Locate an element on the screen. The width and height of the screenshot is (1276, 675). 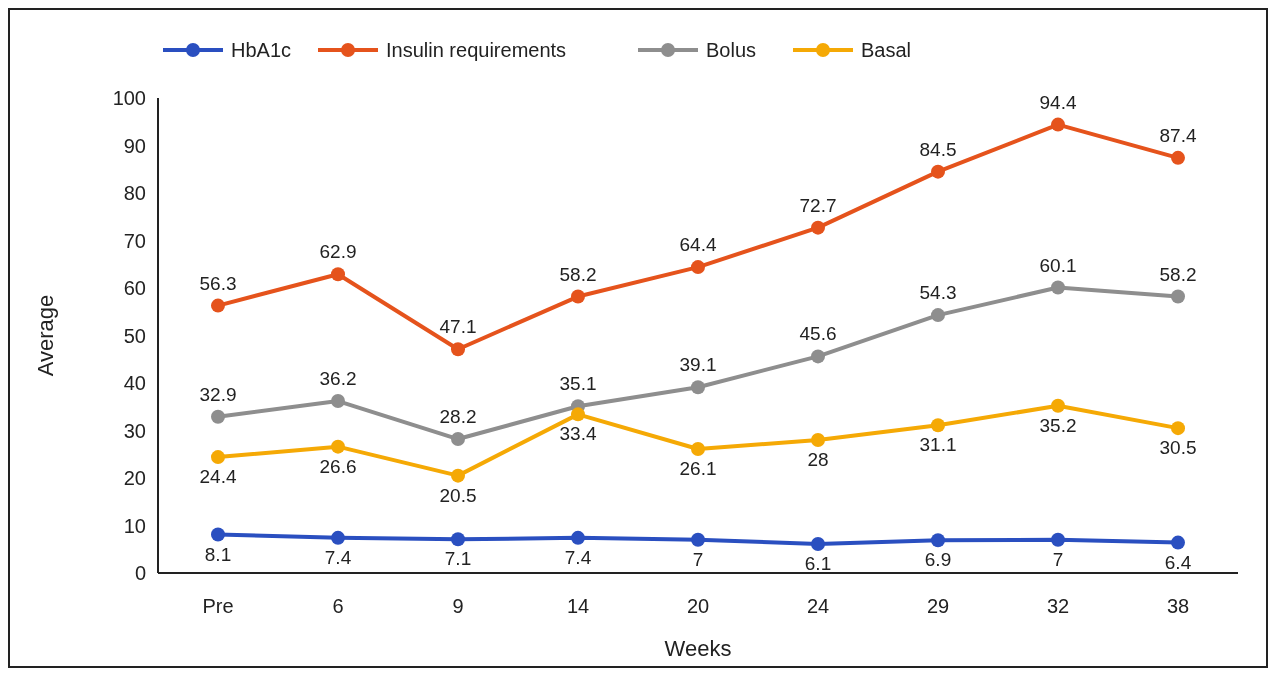
data-label: 62.9 is located at coordinates (338, 252).